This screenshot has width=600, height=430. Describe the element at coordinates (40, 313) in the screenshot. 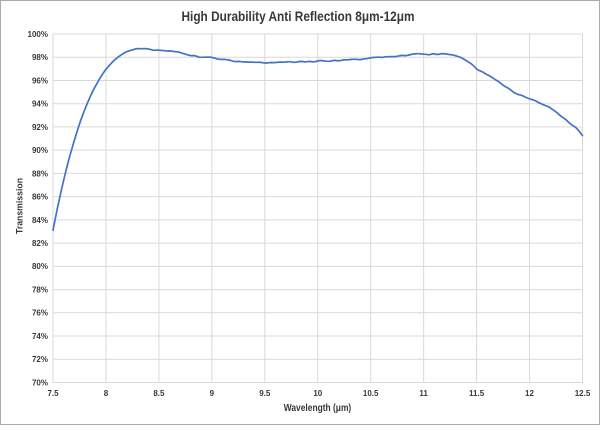

I see `svg-text: 76%` at that location.